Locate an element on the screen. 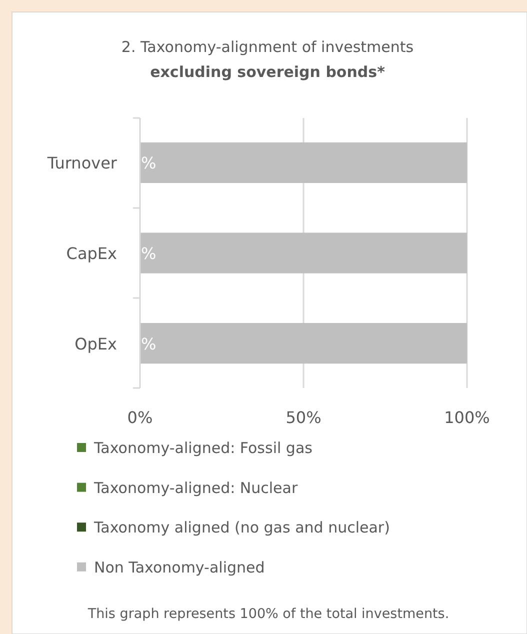 The height and width of the screenshot is (634, 527). legend-label: Taxonomy-aligned: Fossil gas is located at coordinates (203, 448).